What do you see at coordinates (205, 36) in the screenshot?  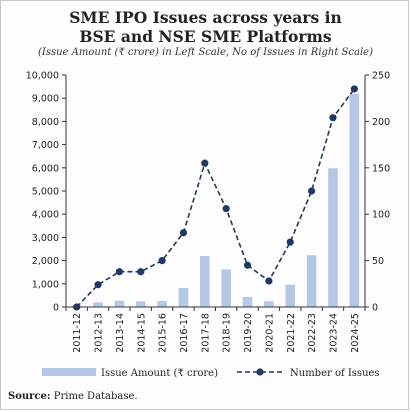 I see `chart-title-line2: BSE and NSE SME Platforms` at bounding box center [205, 36].